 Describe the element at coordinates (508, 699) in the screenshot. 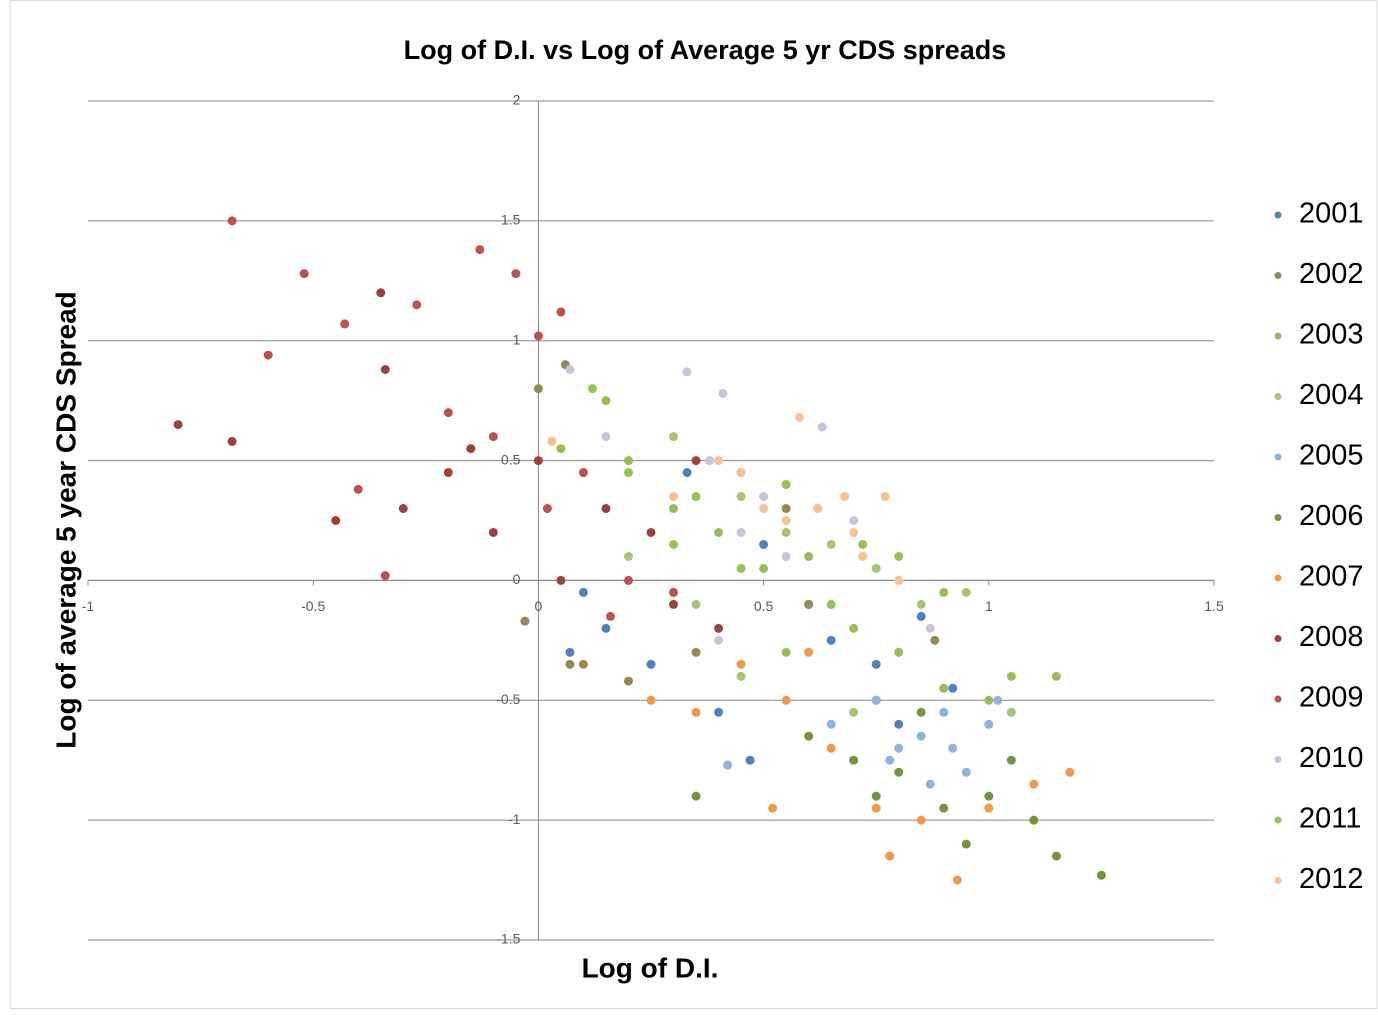

I see `y-tick-label: -0.5` at that location.